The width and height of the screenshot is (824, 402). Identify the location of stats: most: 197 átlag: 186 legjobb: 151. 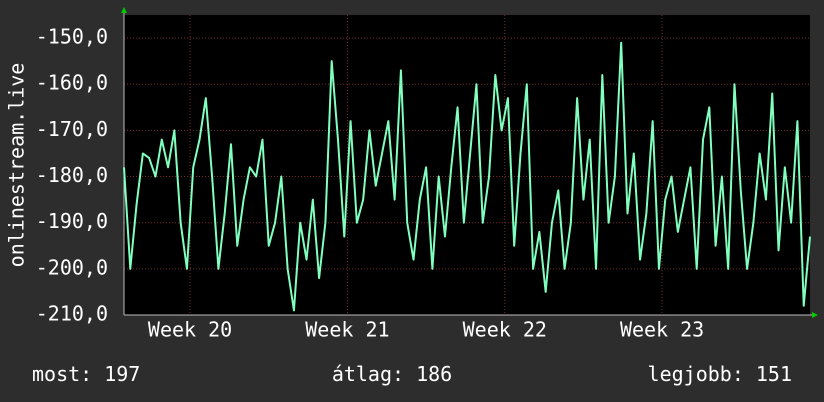
(412, 374).